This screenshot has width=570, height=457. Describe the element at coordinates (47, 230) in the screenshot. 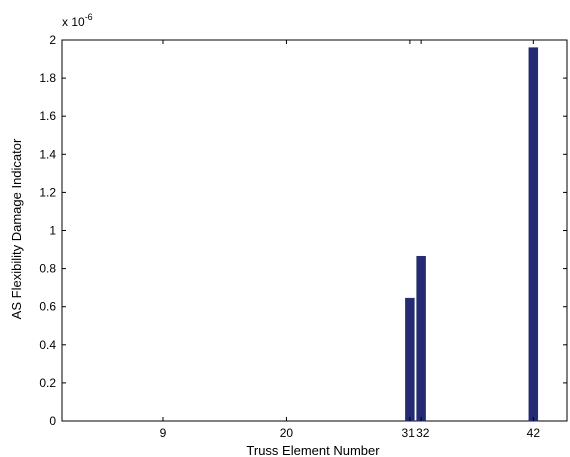

I see `y-tick-labels: 0 0.2 0.4 0.6 0.8 1 1.2 1.4 1.6 1.8 2` at that location.